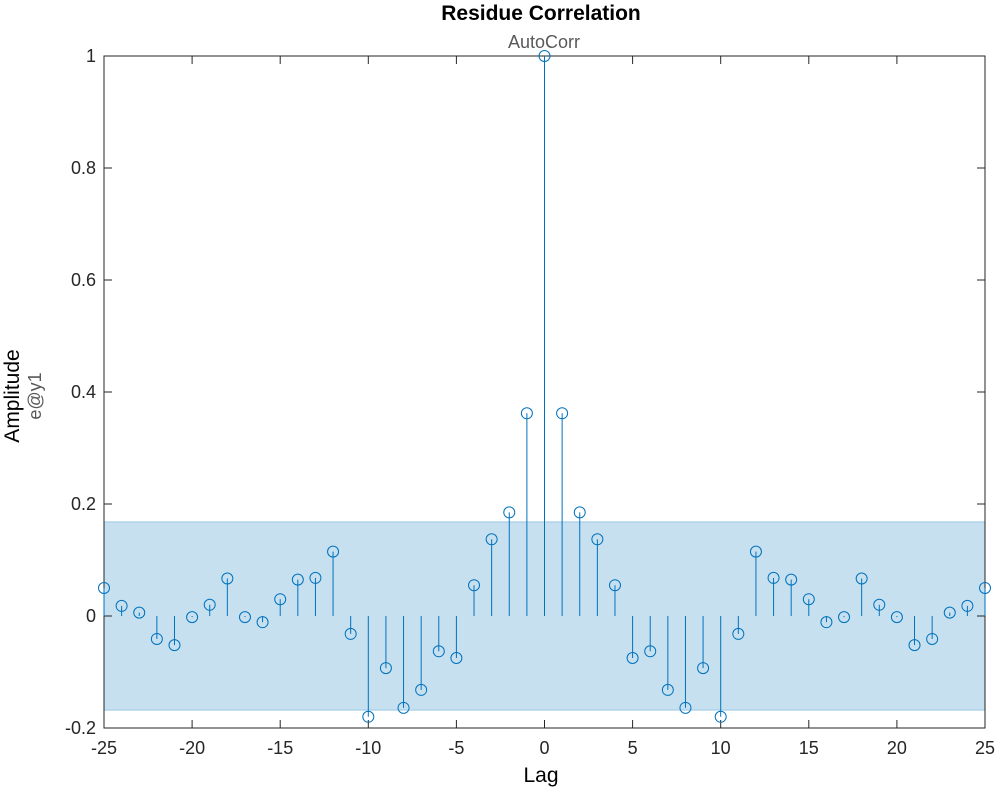  Describe the element at coordinates (280, 748) in the screenshot. I see `x-tick-label: -15` at that location.